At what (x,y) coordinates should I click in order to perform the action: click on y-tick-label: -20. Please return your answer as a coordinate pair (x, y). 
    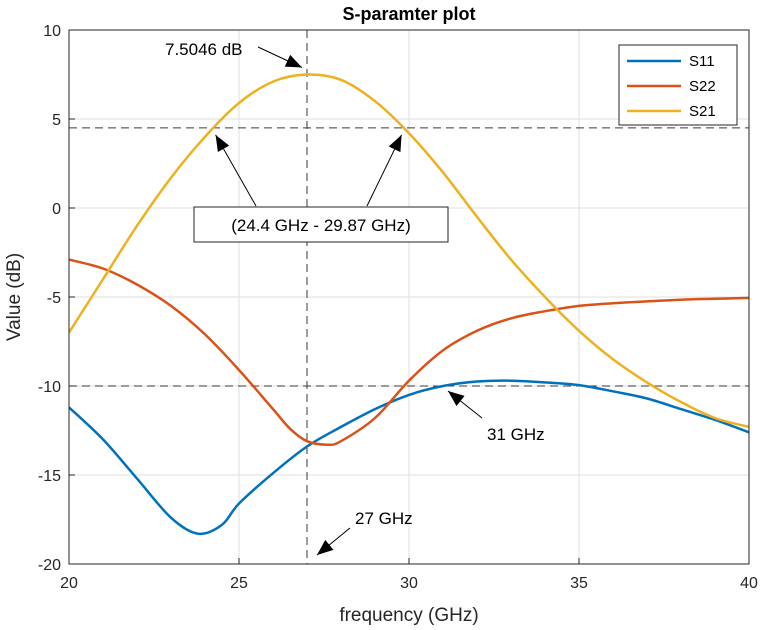
    Looking at the image, I should click on (49, 565).